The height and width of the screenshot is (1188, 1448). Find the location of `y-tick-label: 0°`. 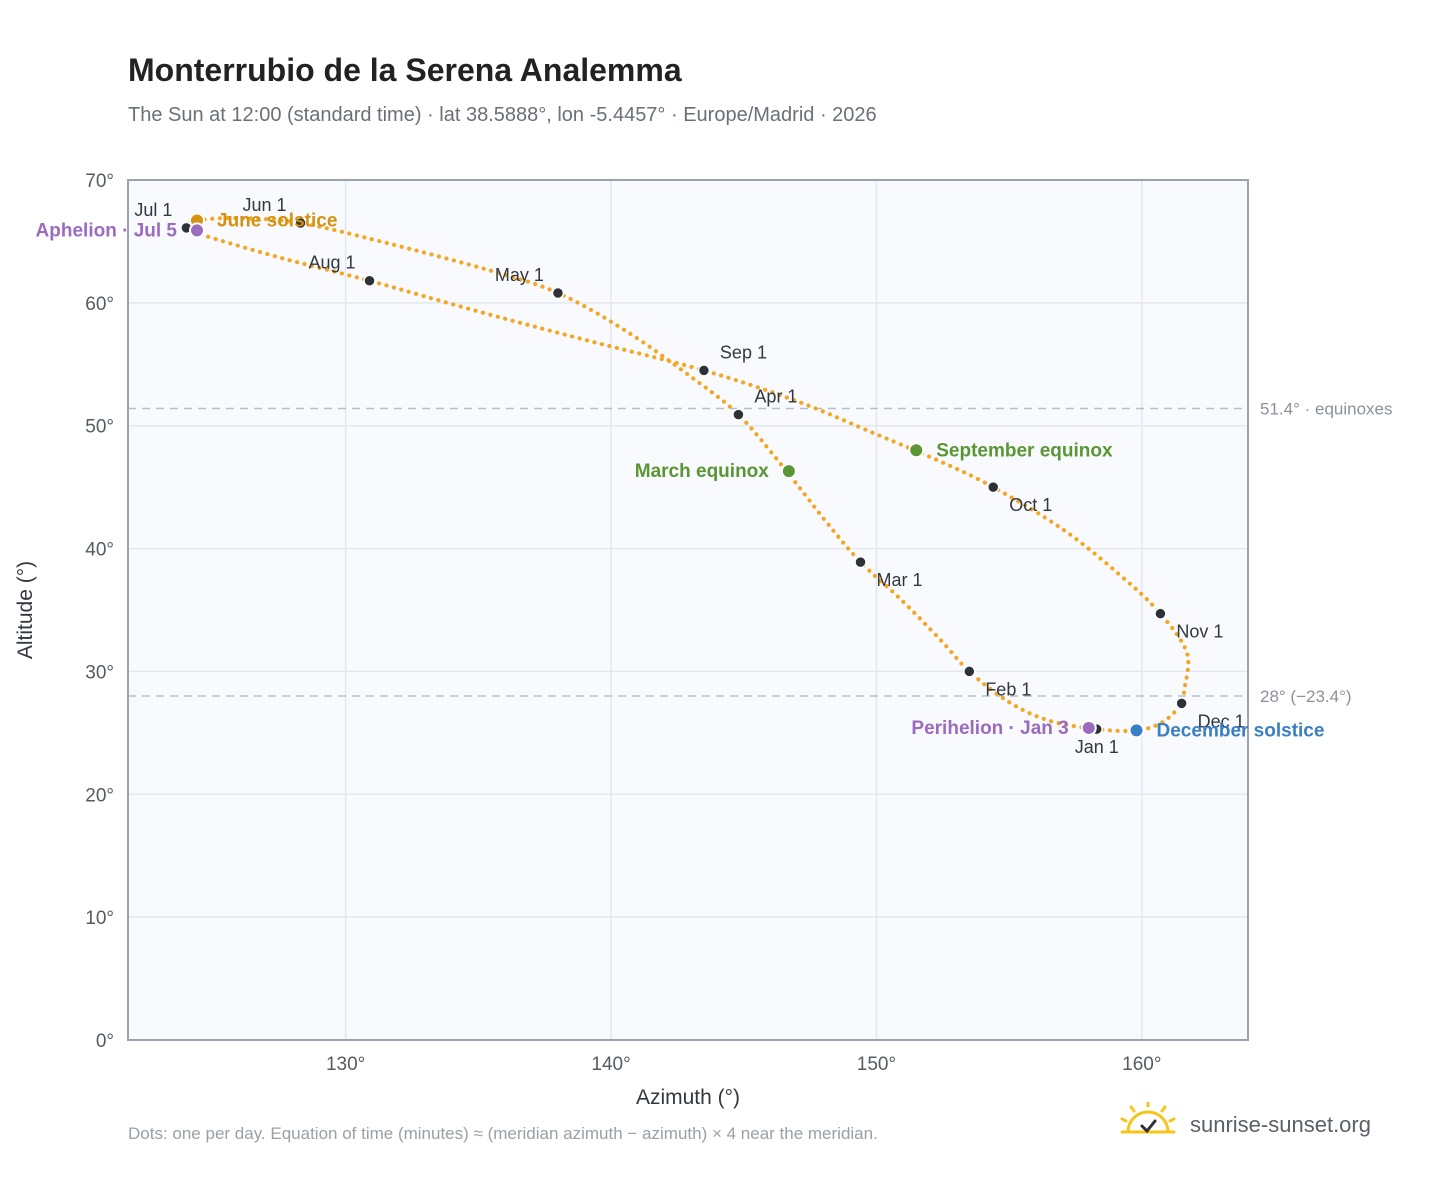

y-tick-label: 0° is located at coordinates (105, 1041).